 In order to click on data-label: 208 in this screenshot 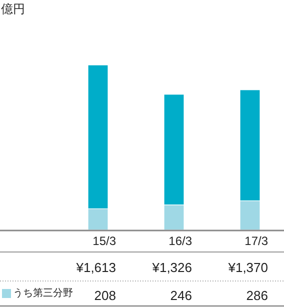, I will do `click(105, 295)`.